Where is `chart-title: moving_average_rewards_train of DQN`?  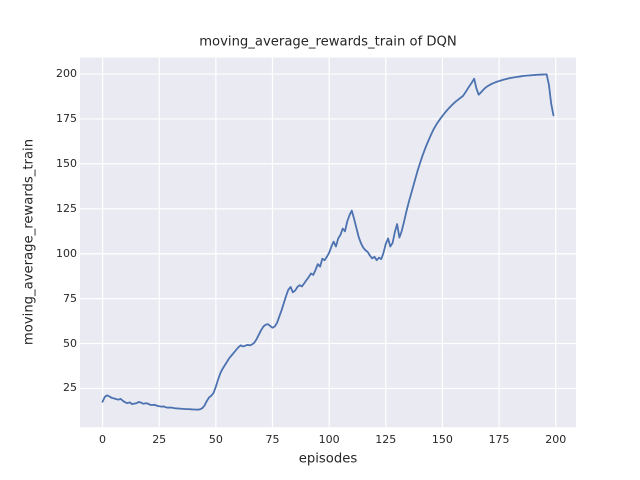
chart-title: moving_average_rewards_train of DQN is located at coordinates (328, 42).